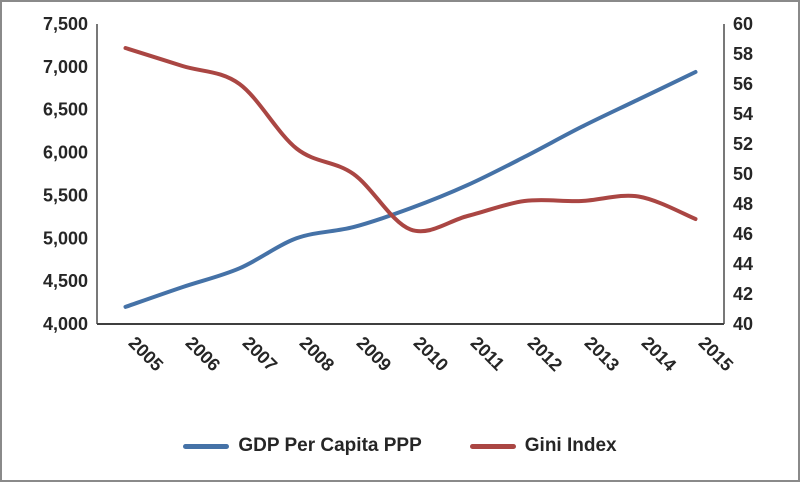 This screenshot has height=482, width=800. I want to click on y-axis-left-tick-label: 7,000, so click(65, 67).